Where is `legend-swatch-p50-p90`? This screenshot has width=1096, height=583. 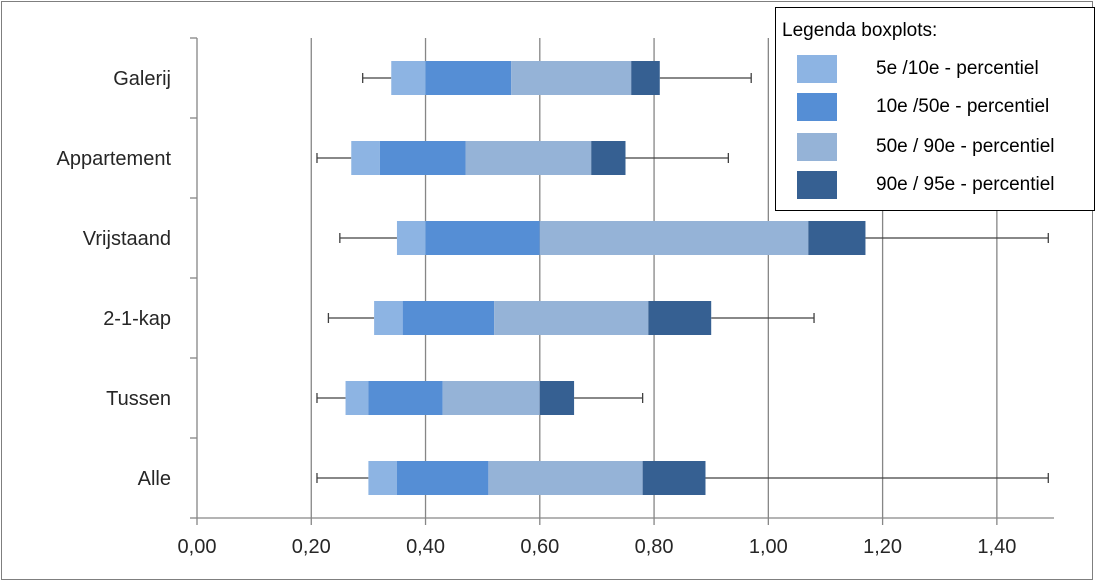
legend-swatch-p50-p90 is located at coordinates (817, 147).